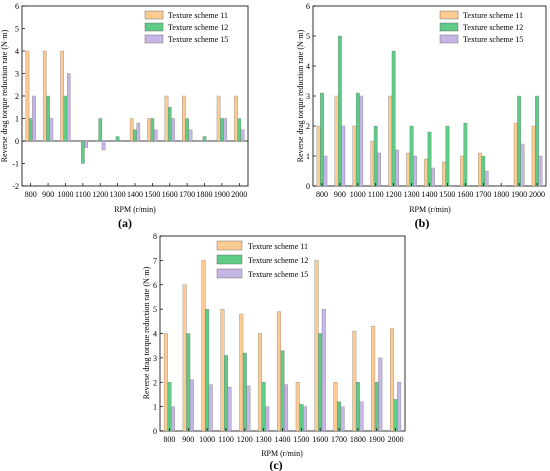 The height and width of the screenshot is (471, 550). What do you see at coordinates (203, 346) in the screenshot?
I see `bar-c-1000-s0` at bounding box center [203, 346].